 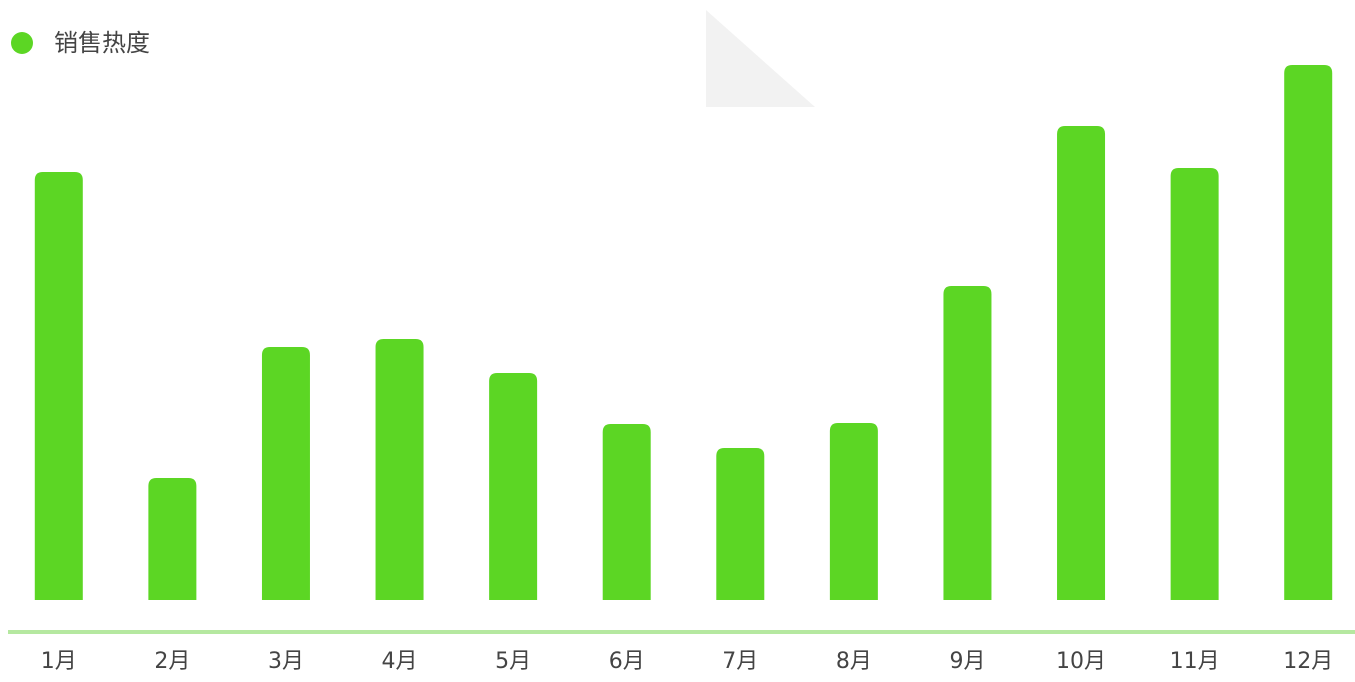 What do you see at coordinates (1081, 661) in the screenshot?
I see `x-tick-label: 10月` at bounding box center [1081, 661].